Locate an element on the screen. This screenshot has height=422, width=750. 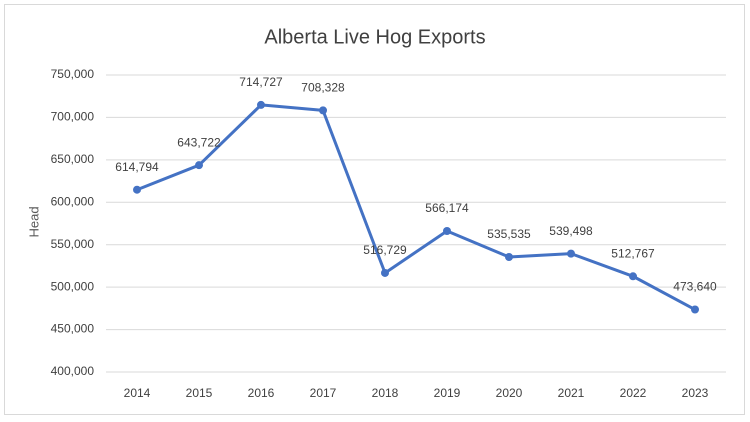
data-label: 535,535 is located at coordinates (509, 234).